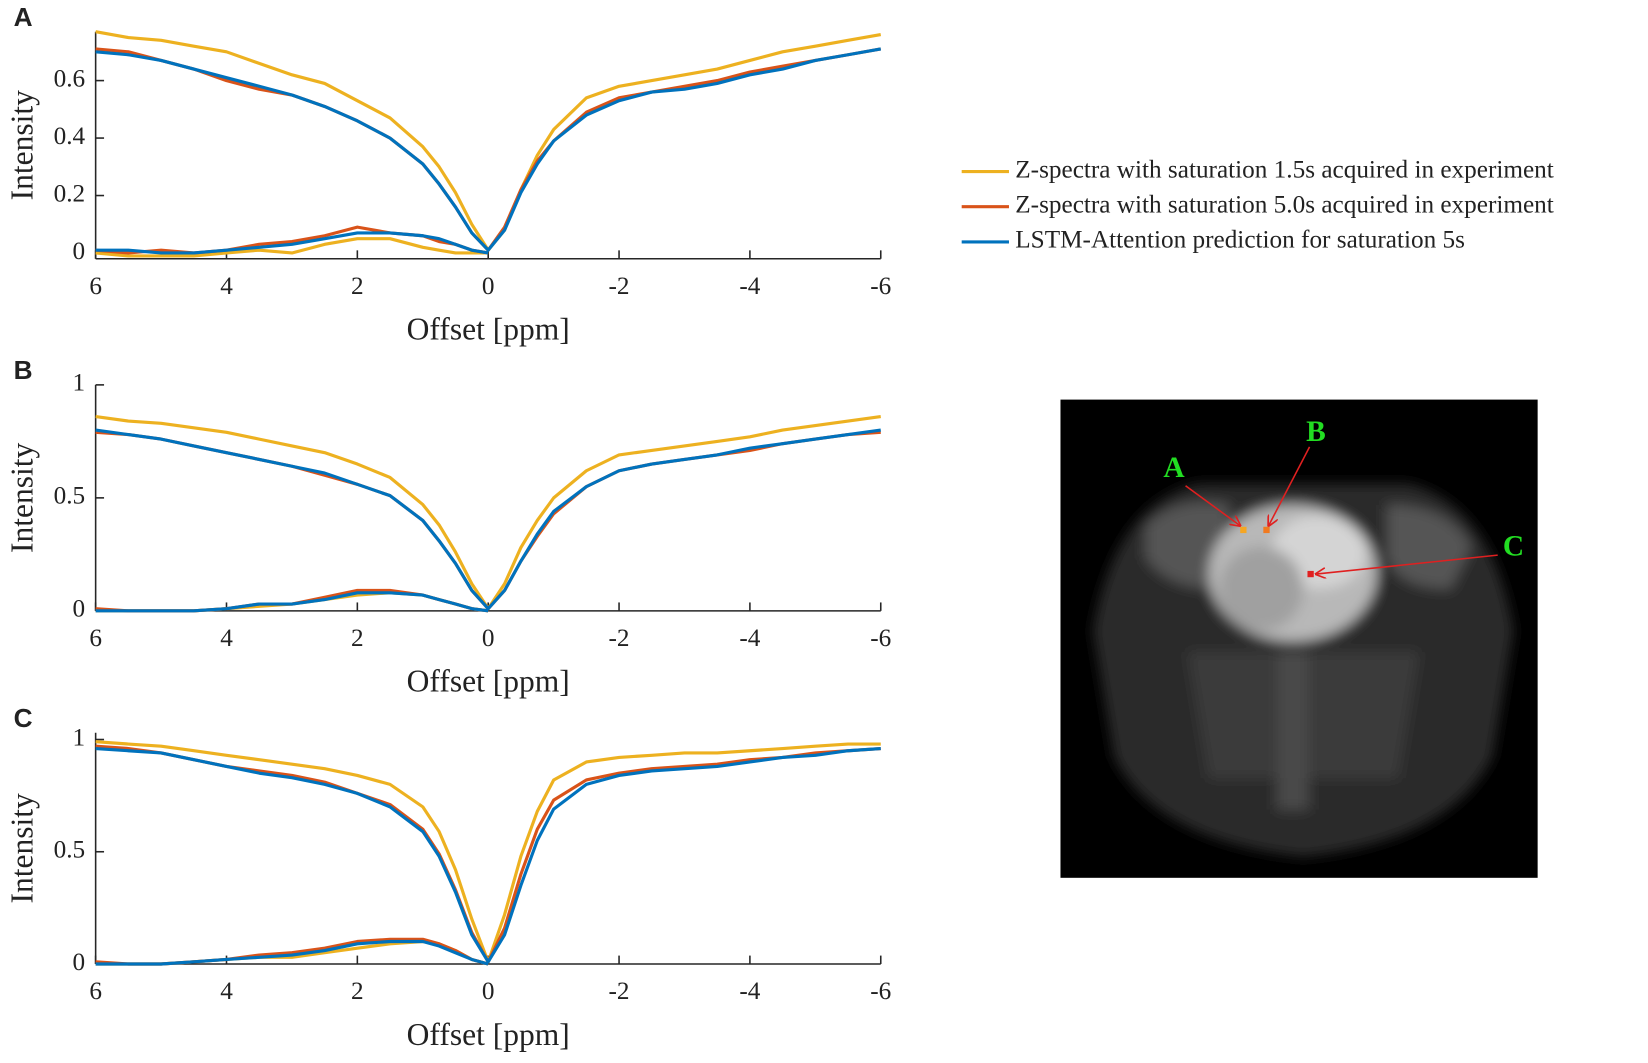  I want to click on panel-label: A, so click(23, 17).